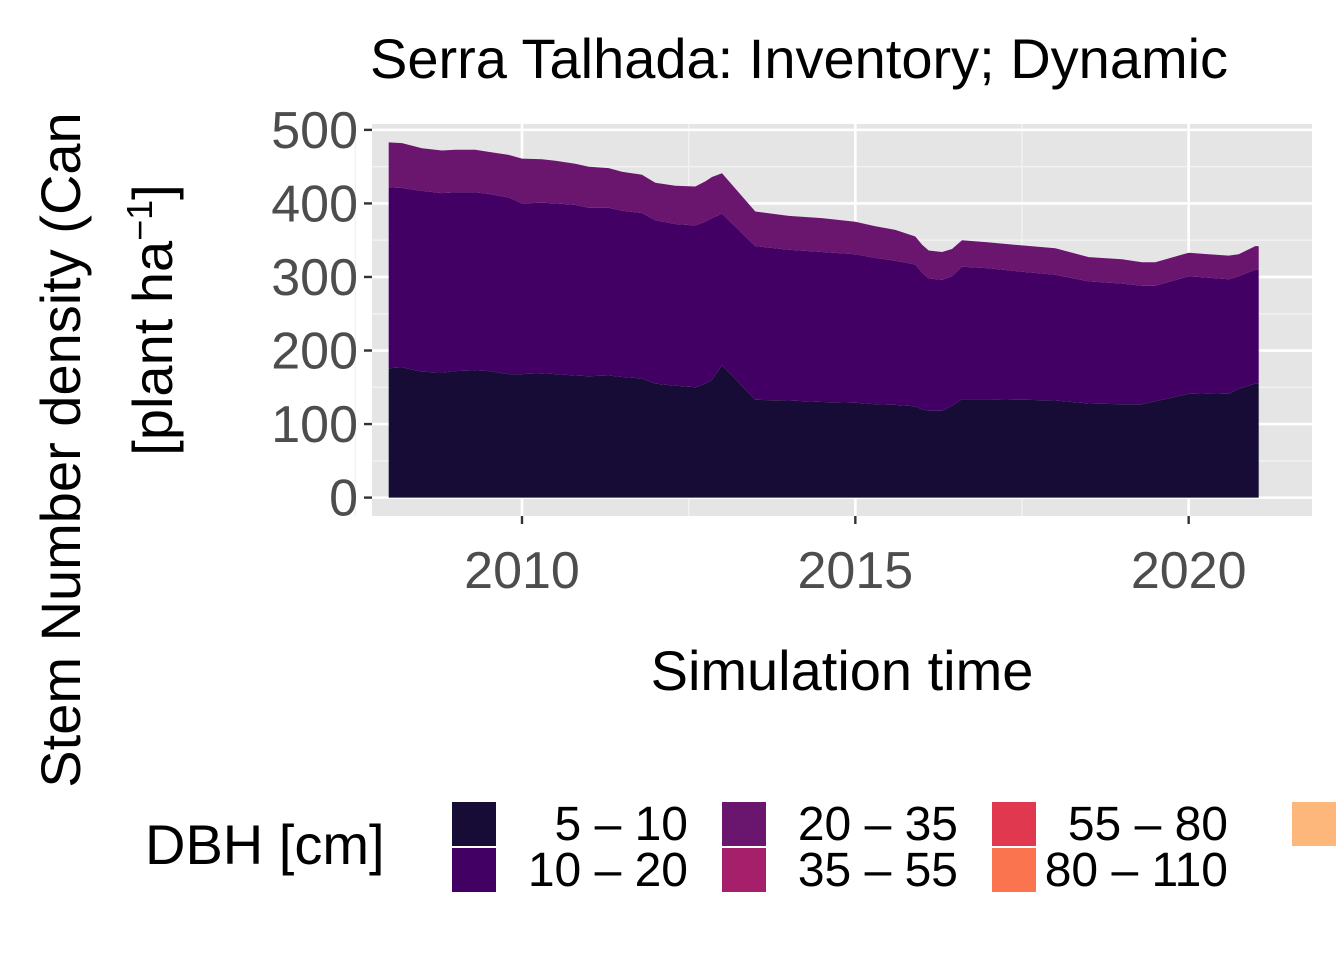 This screenshot has height=960, width=1344. I want to click on y-axis-title: Stem Number density (Can, so click(60, 449).